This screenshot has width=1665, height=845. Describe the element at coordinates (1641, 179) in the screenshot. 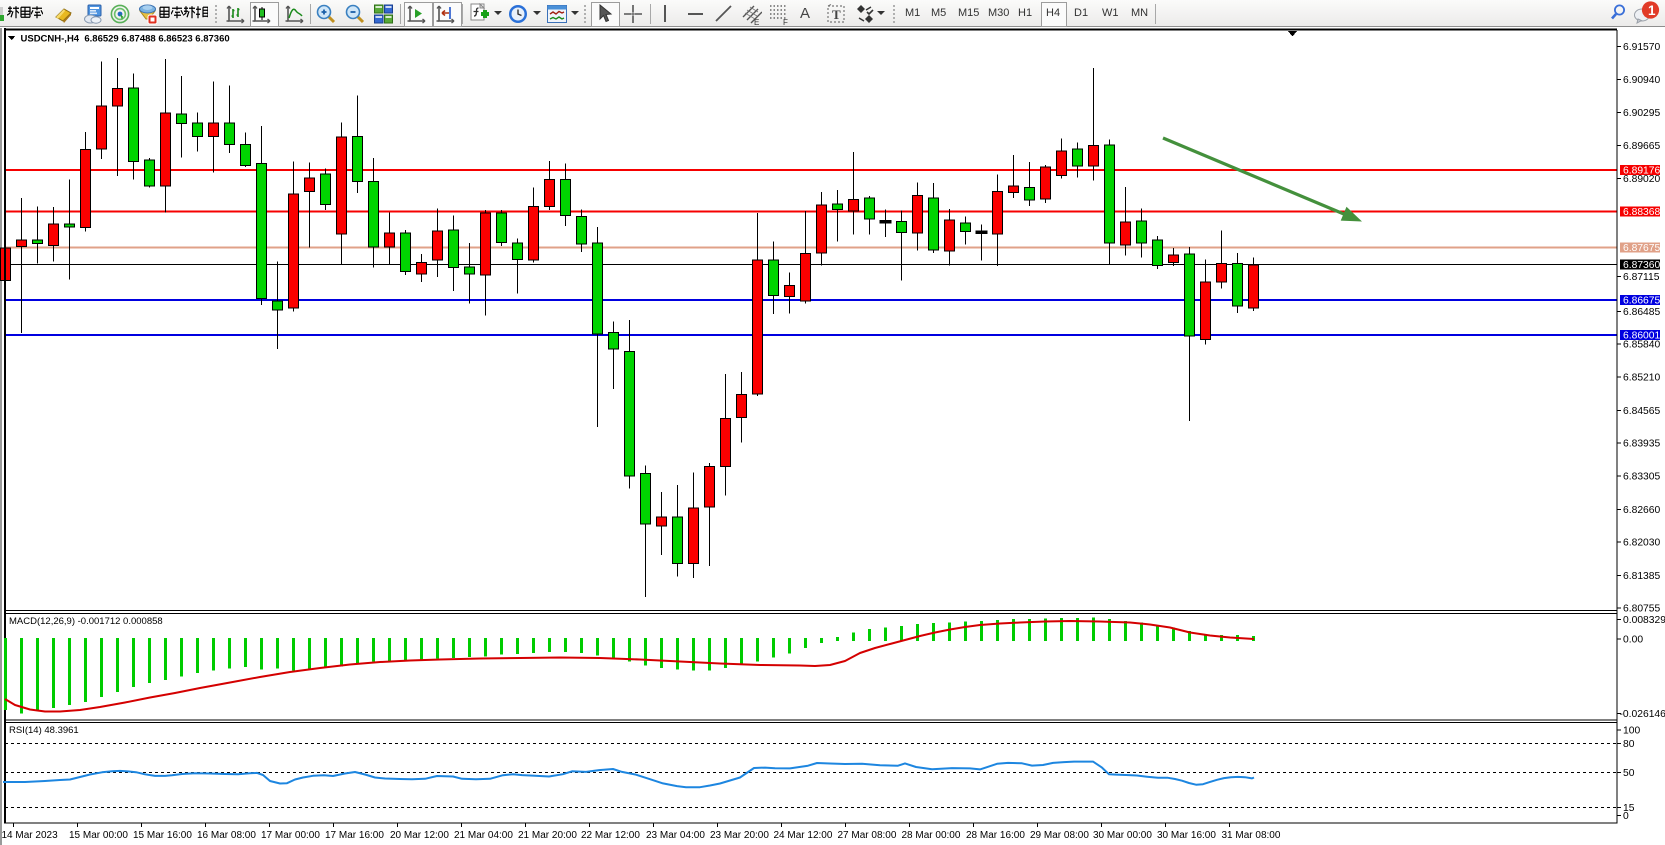

I see `svg-text: 6.89020` at that location.